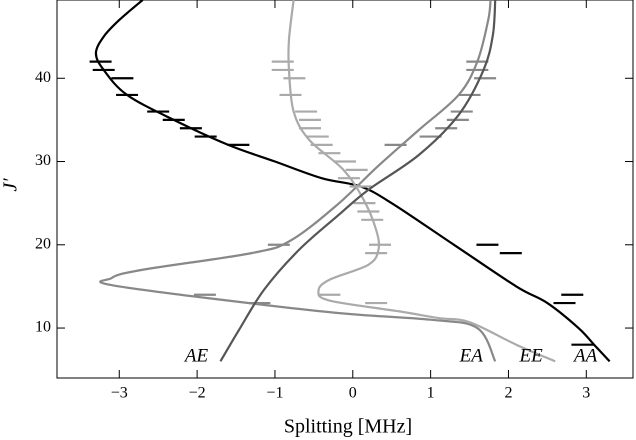 This screenshot has height=440, width=636. Describe the element at coordinates (43, 243) in the screenshot. I see `y-tick-label: 20` at that location.